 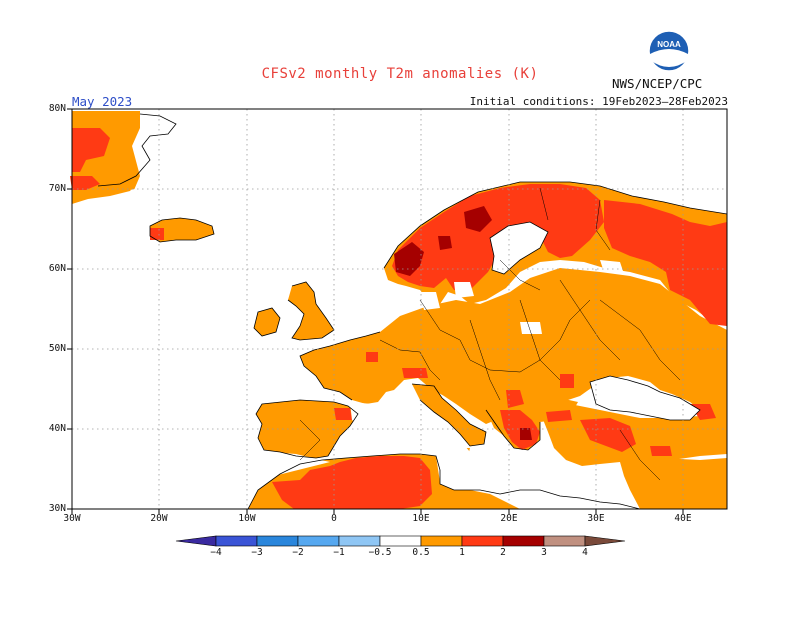 I want to click on colorbar-label: 4, so click(x=585, y=552).